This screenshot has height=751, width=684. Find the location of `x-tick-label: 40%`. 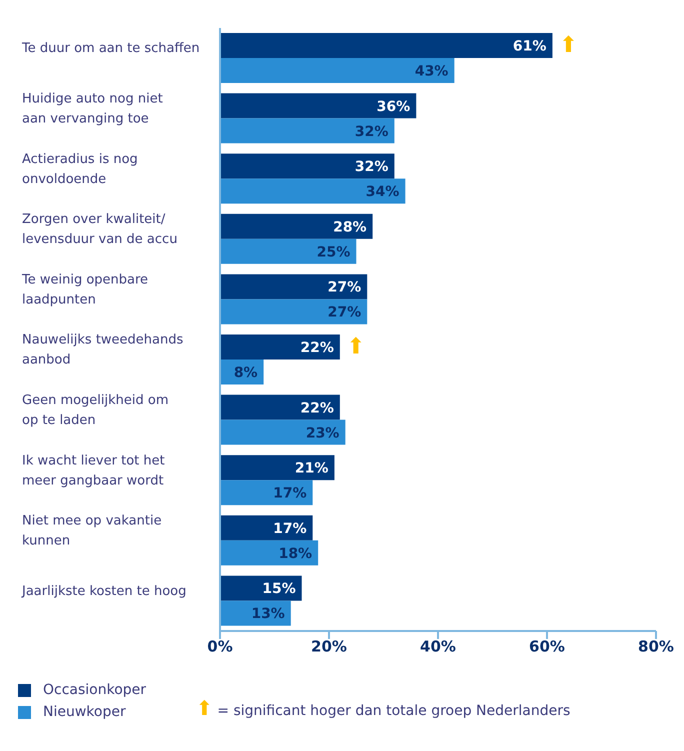

x-tick-label: 40% is located at coordinates (438, 647).